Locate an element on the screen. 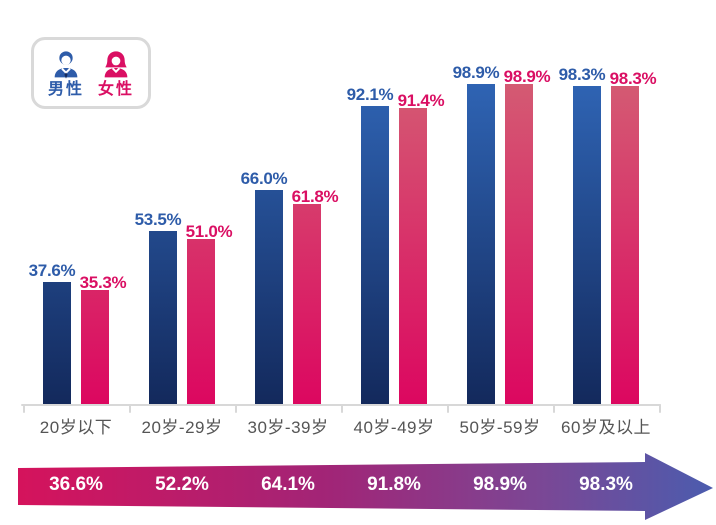 Image resolution: width=716 pixels, height=525 pixels. category-label: 60岁及以上 is located at coordinates (606, 427).